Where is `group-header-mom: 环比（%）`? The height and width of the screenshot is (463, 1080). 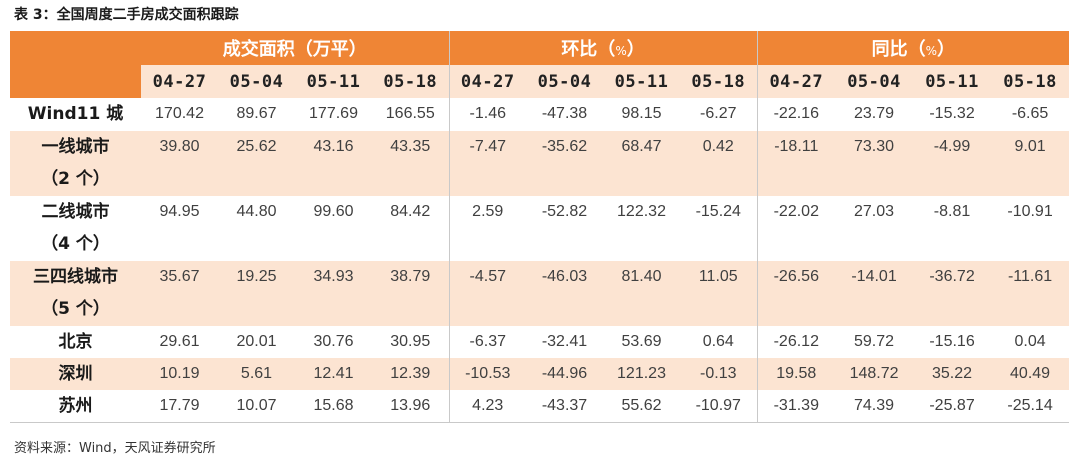
group-header-mom: 环比（%） is located at coordinates (603, 48).